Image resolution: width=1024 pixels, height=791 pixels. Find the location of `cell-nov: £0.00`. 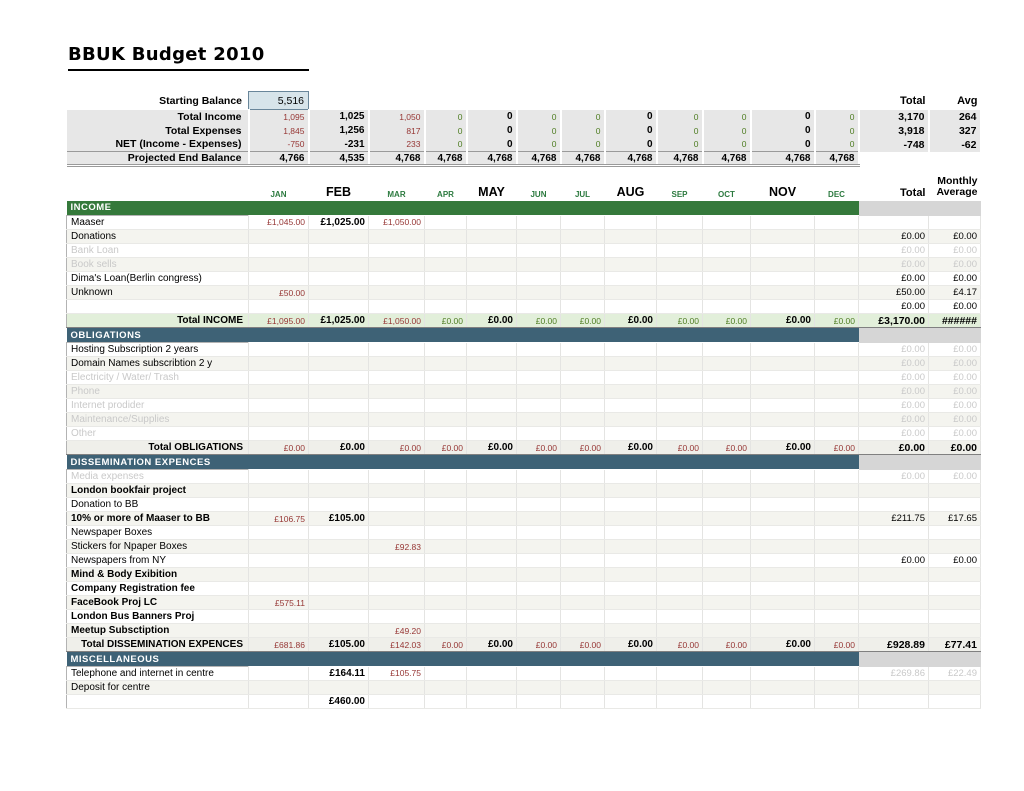

cell-nov: £0.00 is located at coordinates (782, 320).